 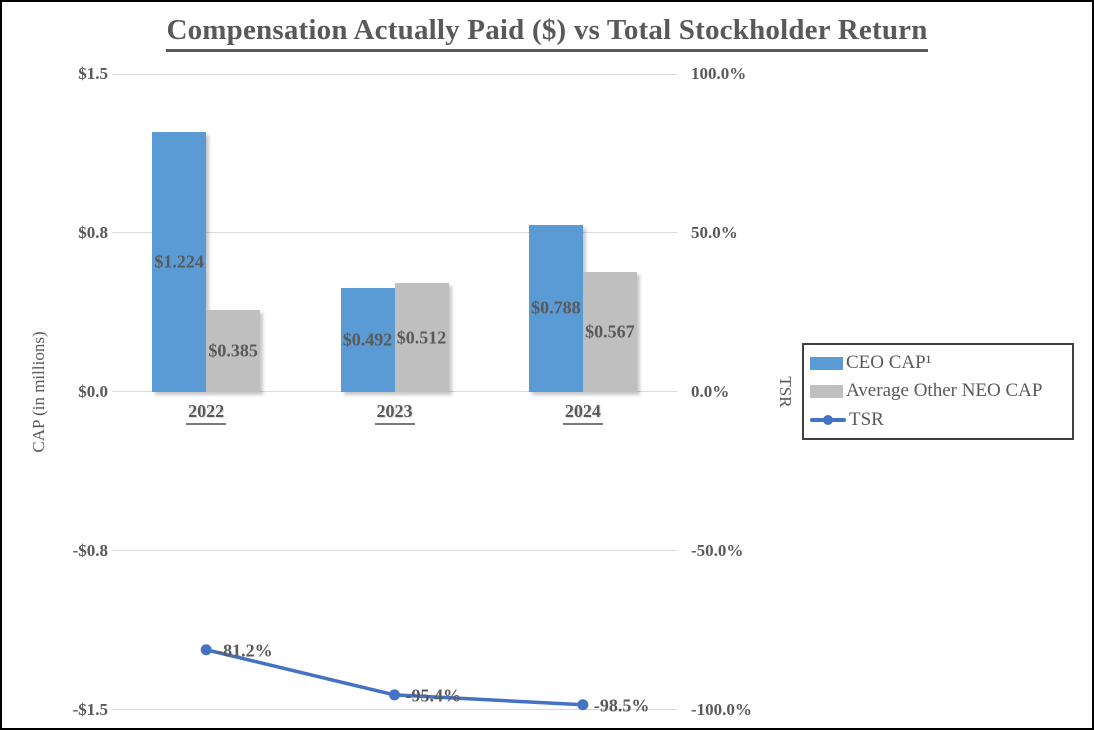 What do you see at coordinates (93, 73) in the screenshot?
I see `left-axis-tick: $1.5` at bounding box center [93, 73].